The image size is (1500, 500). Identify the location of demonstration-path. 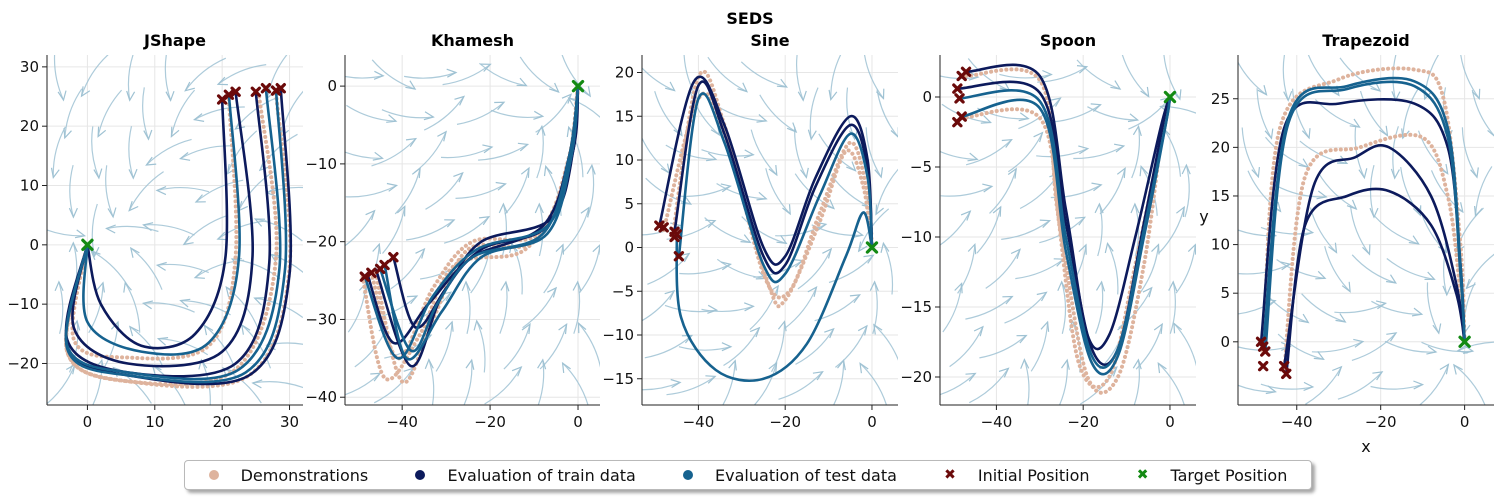
(154, 229).